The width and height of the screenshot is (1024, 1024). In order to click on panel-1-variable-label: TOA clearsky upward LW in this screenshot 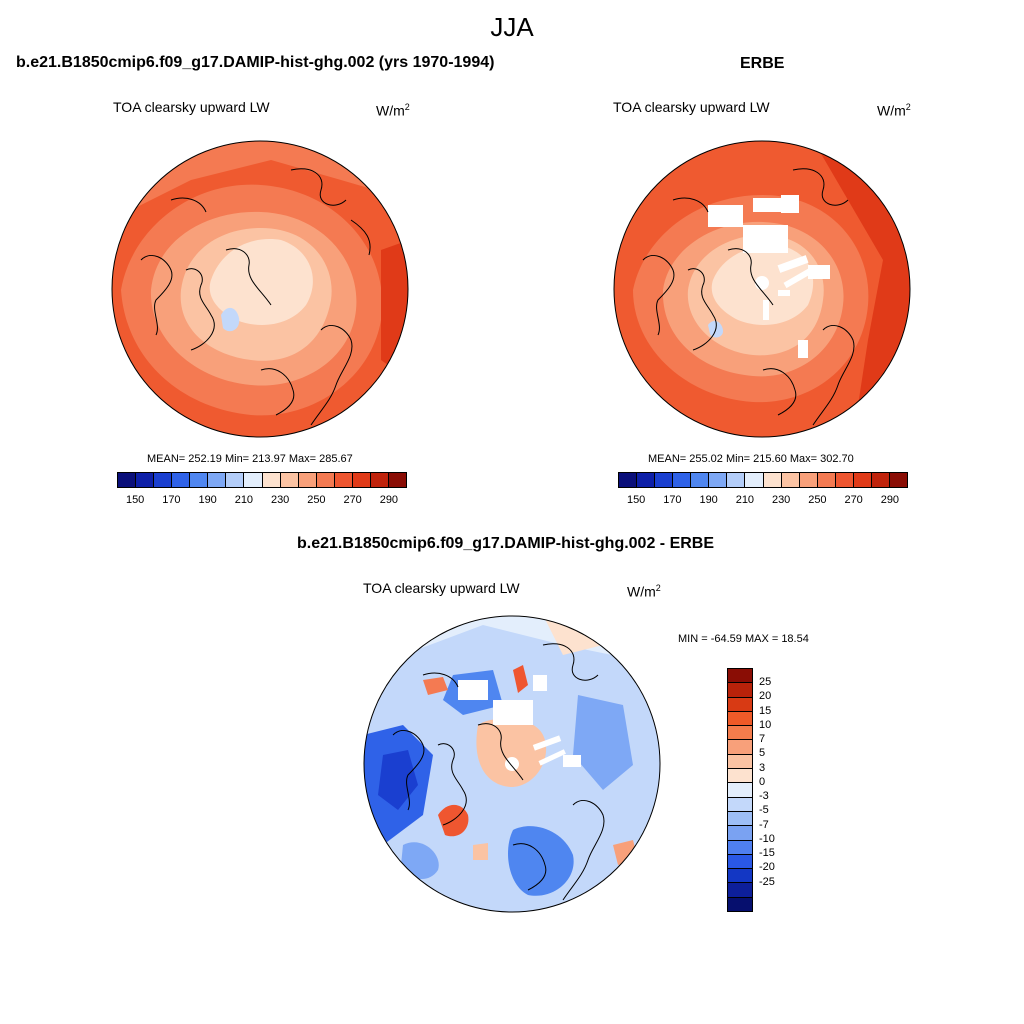, I will do `click(191, 107)`.